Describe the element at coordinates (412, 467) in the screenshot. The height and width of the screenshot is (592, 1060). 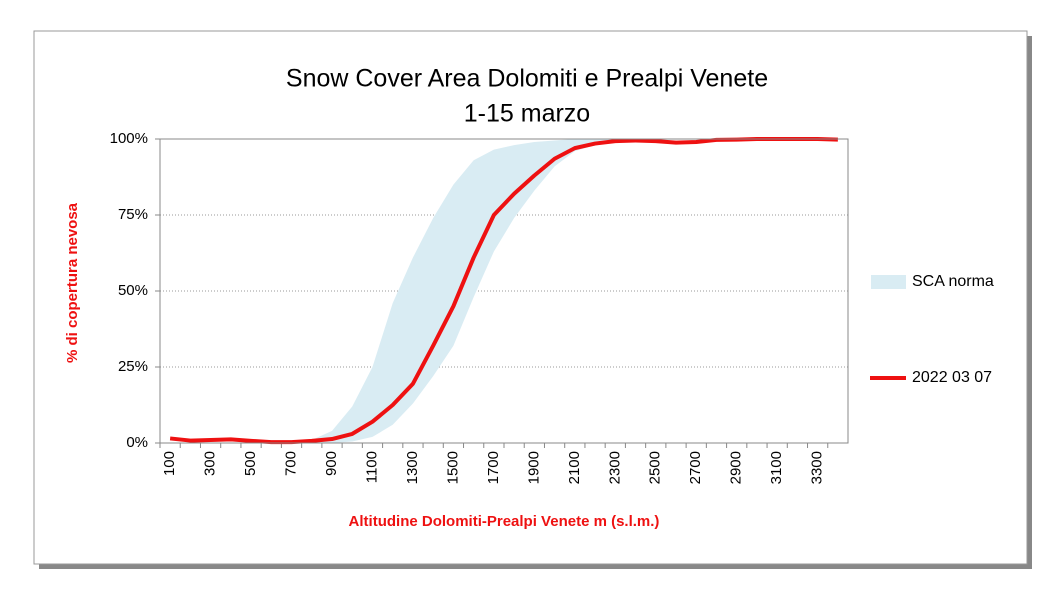
I see `x-tick-label: 1300` at that location.